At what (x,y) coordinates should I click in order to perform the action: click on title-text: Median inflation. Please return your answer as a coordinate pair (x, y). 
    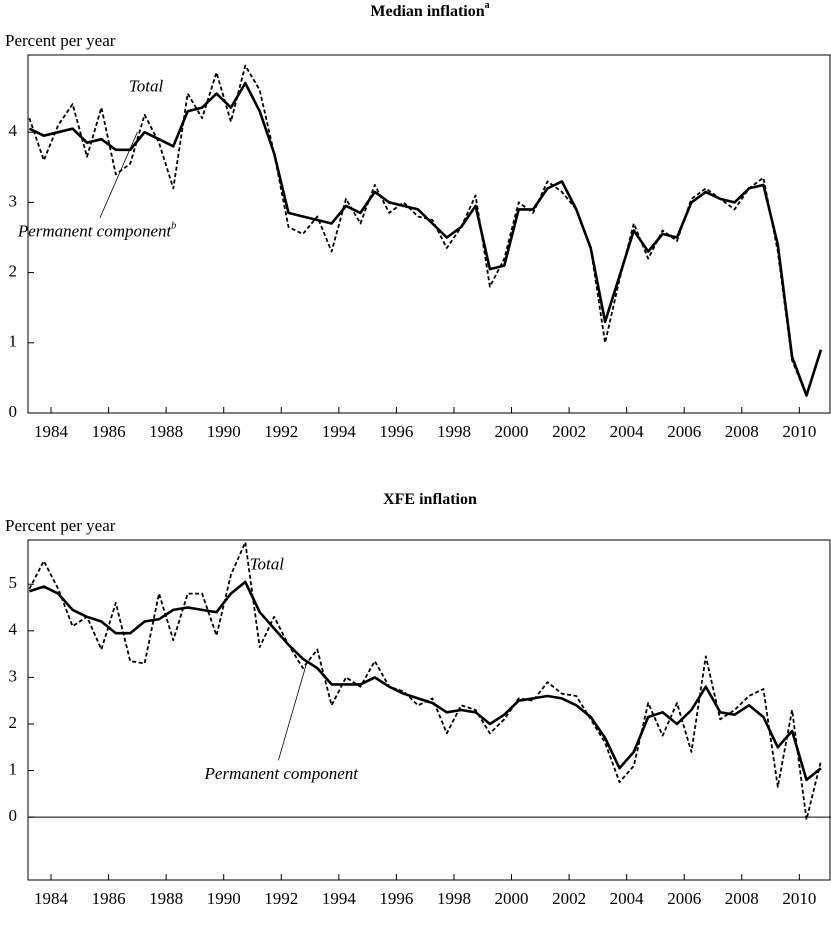
    Looking at the image, I should click on (427, 11).